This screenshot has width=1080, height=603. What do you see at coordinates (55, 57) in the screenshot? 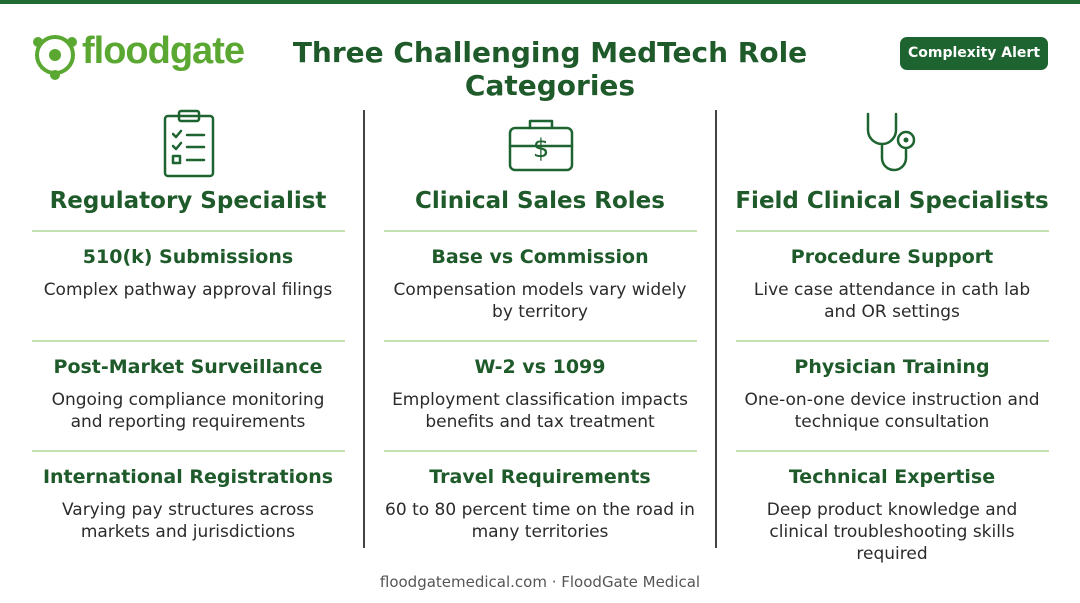
I see `logo-icon` at bounding box center [55, 57].